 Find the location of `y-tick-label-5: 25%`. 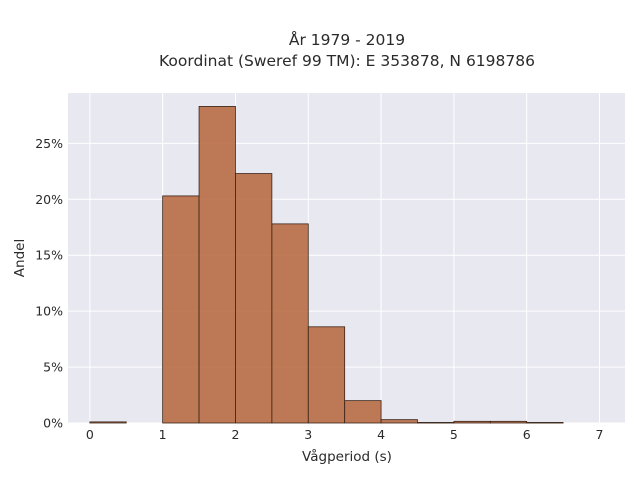

y-tick-label-5: 25% is located at coordinates (49, 143).